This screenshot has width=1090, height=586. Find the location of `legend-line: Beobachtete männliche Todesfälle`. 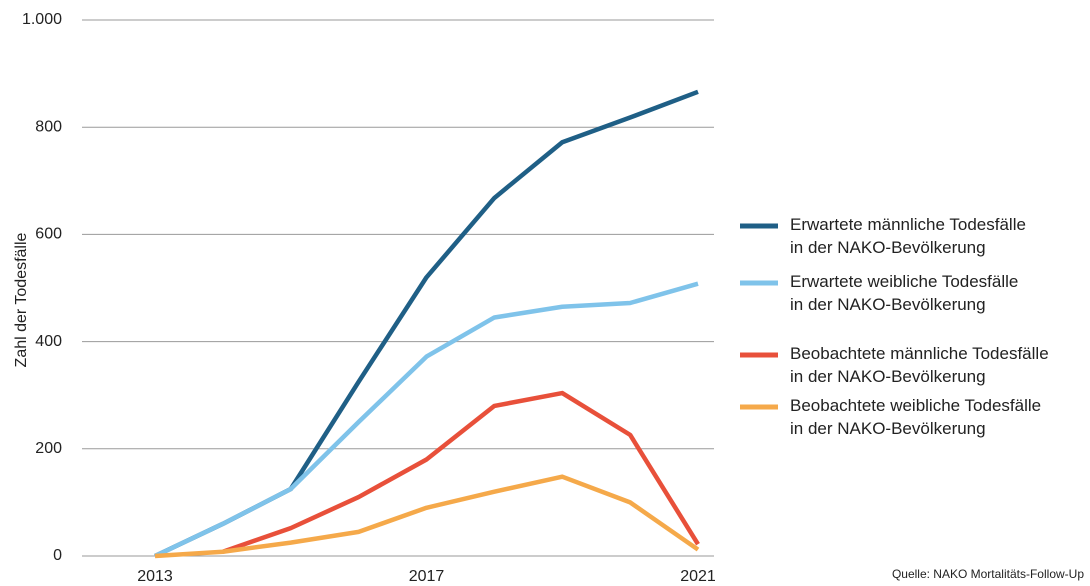

legend-line: Beobachtete männliche Todesfälle is located at coordinates (919, 353).